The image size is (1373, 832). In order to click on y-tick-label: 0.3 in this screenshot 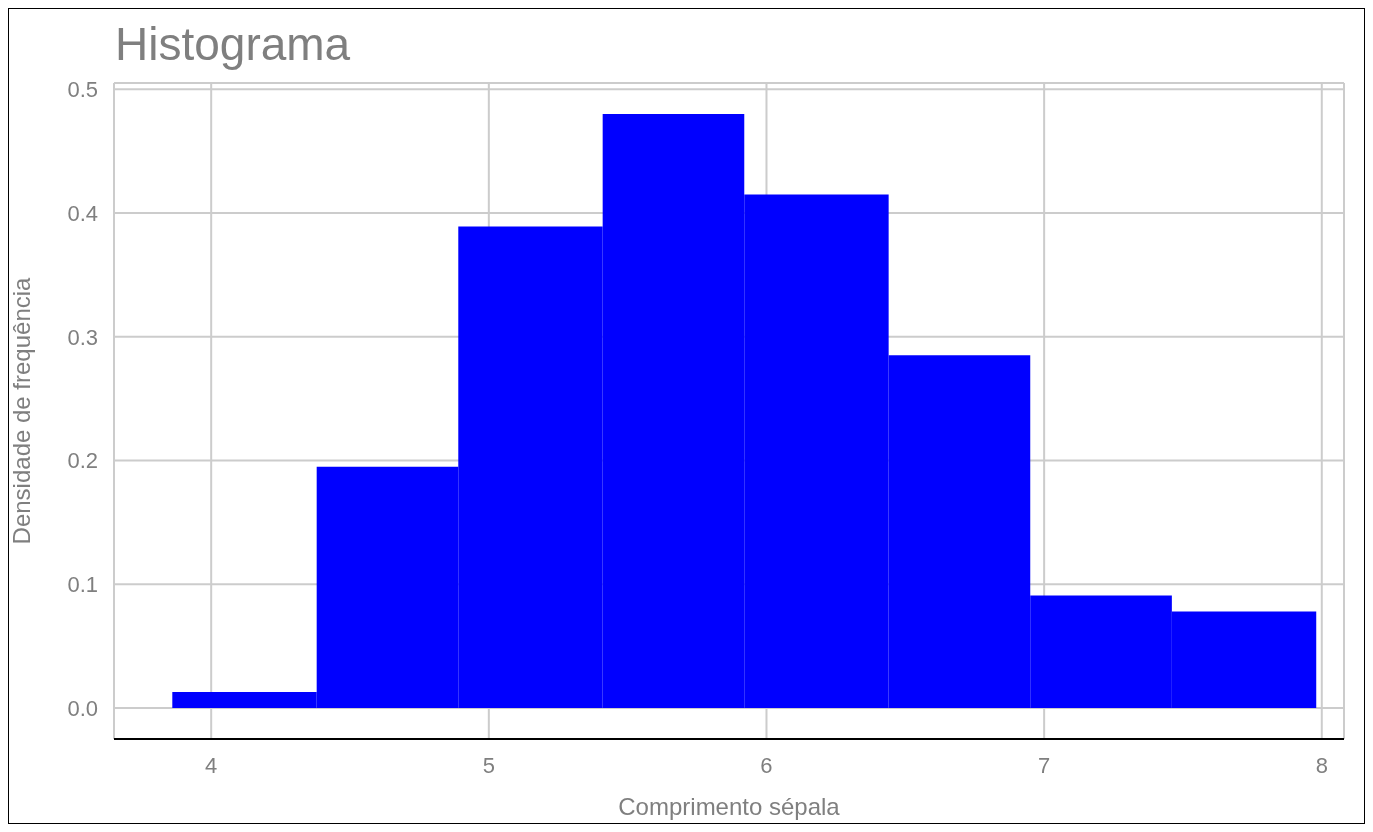, I will do `click(82, 337)`.